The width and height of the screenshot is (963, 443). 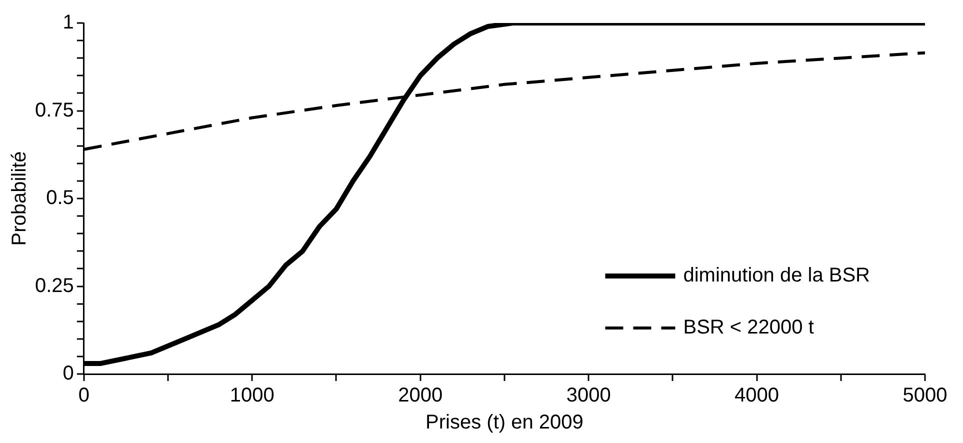 What do you see at coordinates (84, 395) in the screenshot?
I see `x-tick-label: 0` at bounding box center [84, 395].